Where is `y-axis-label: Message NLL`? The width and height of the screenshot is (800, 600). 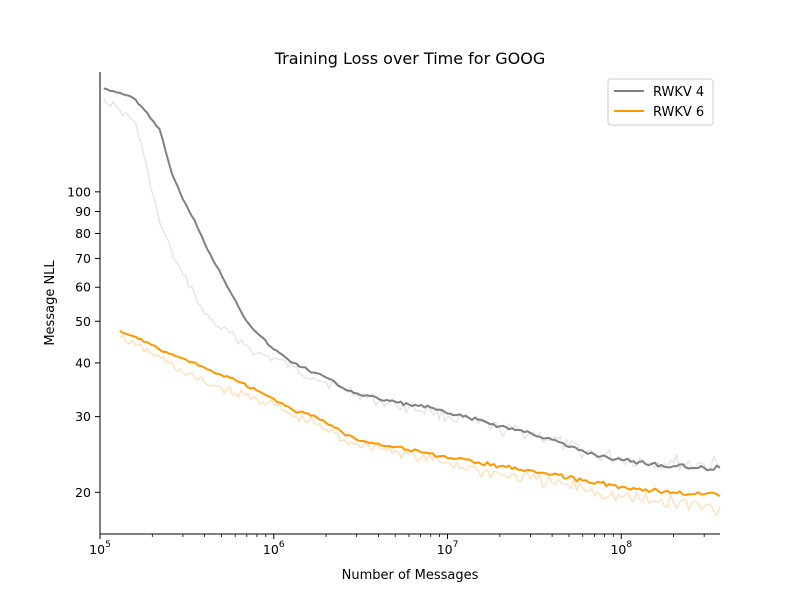 y-axis-label: Message NLL is located at coordinates (50, 303).